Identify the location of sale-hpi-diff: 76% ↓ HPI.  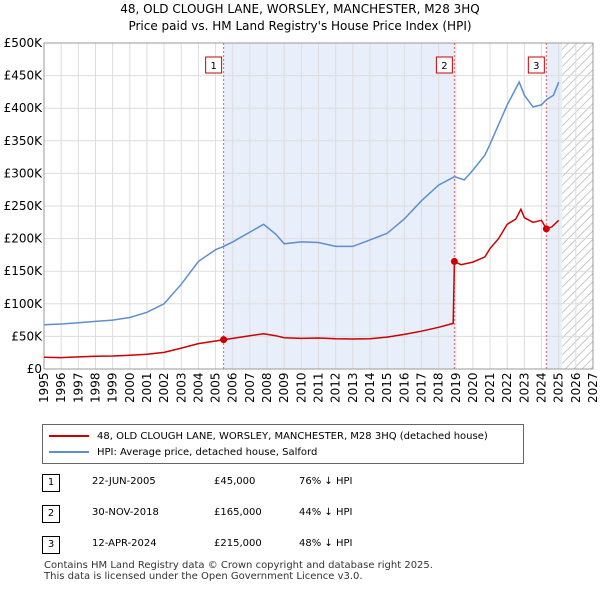
(326, 481).